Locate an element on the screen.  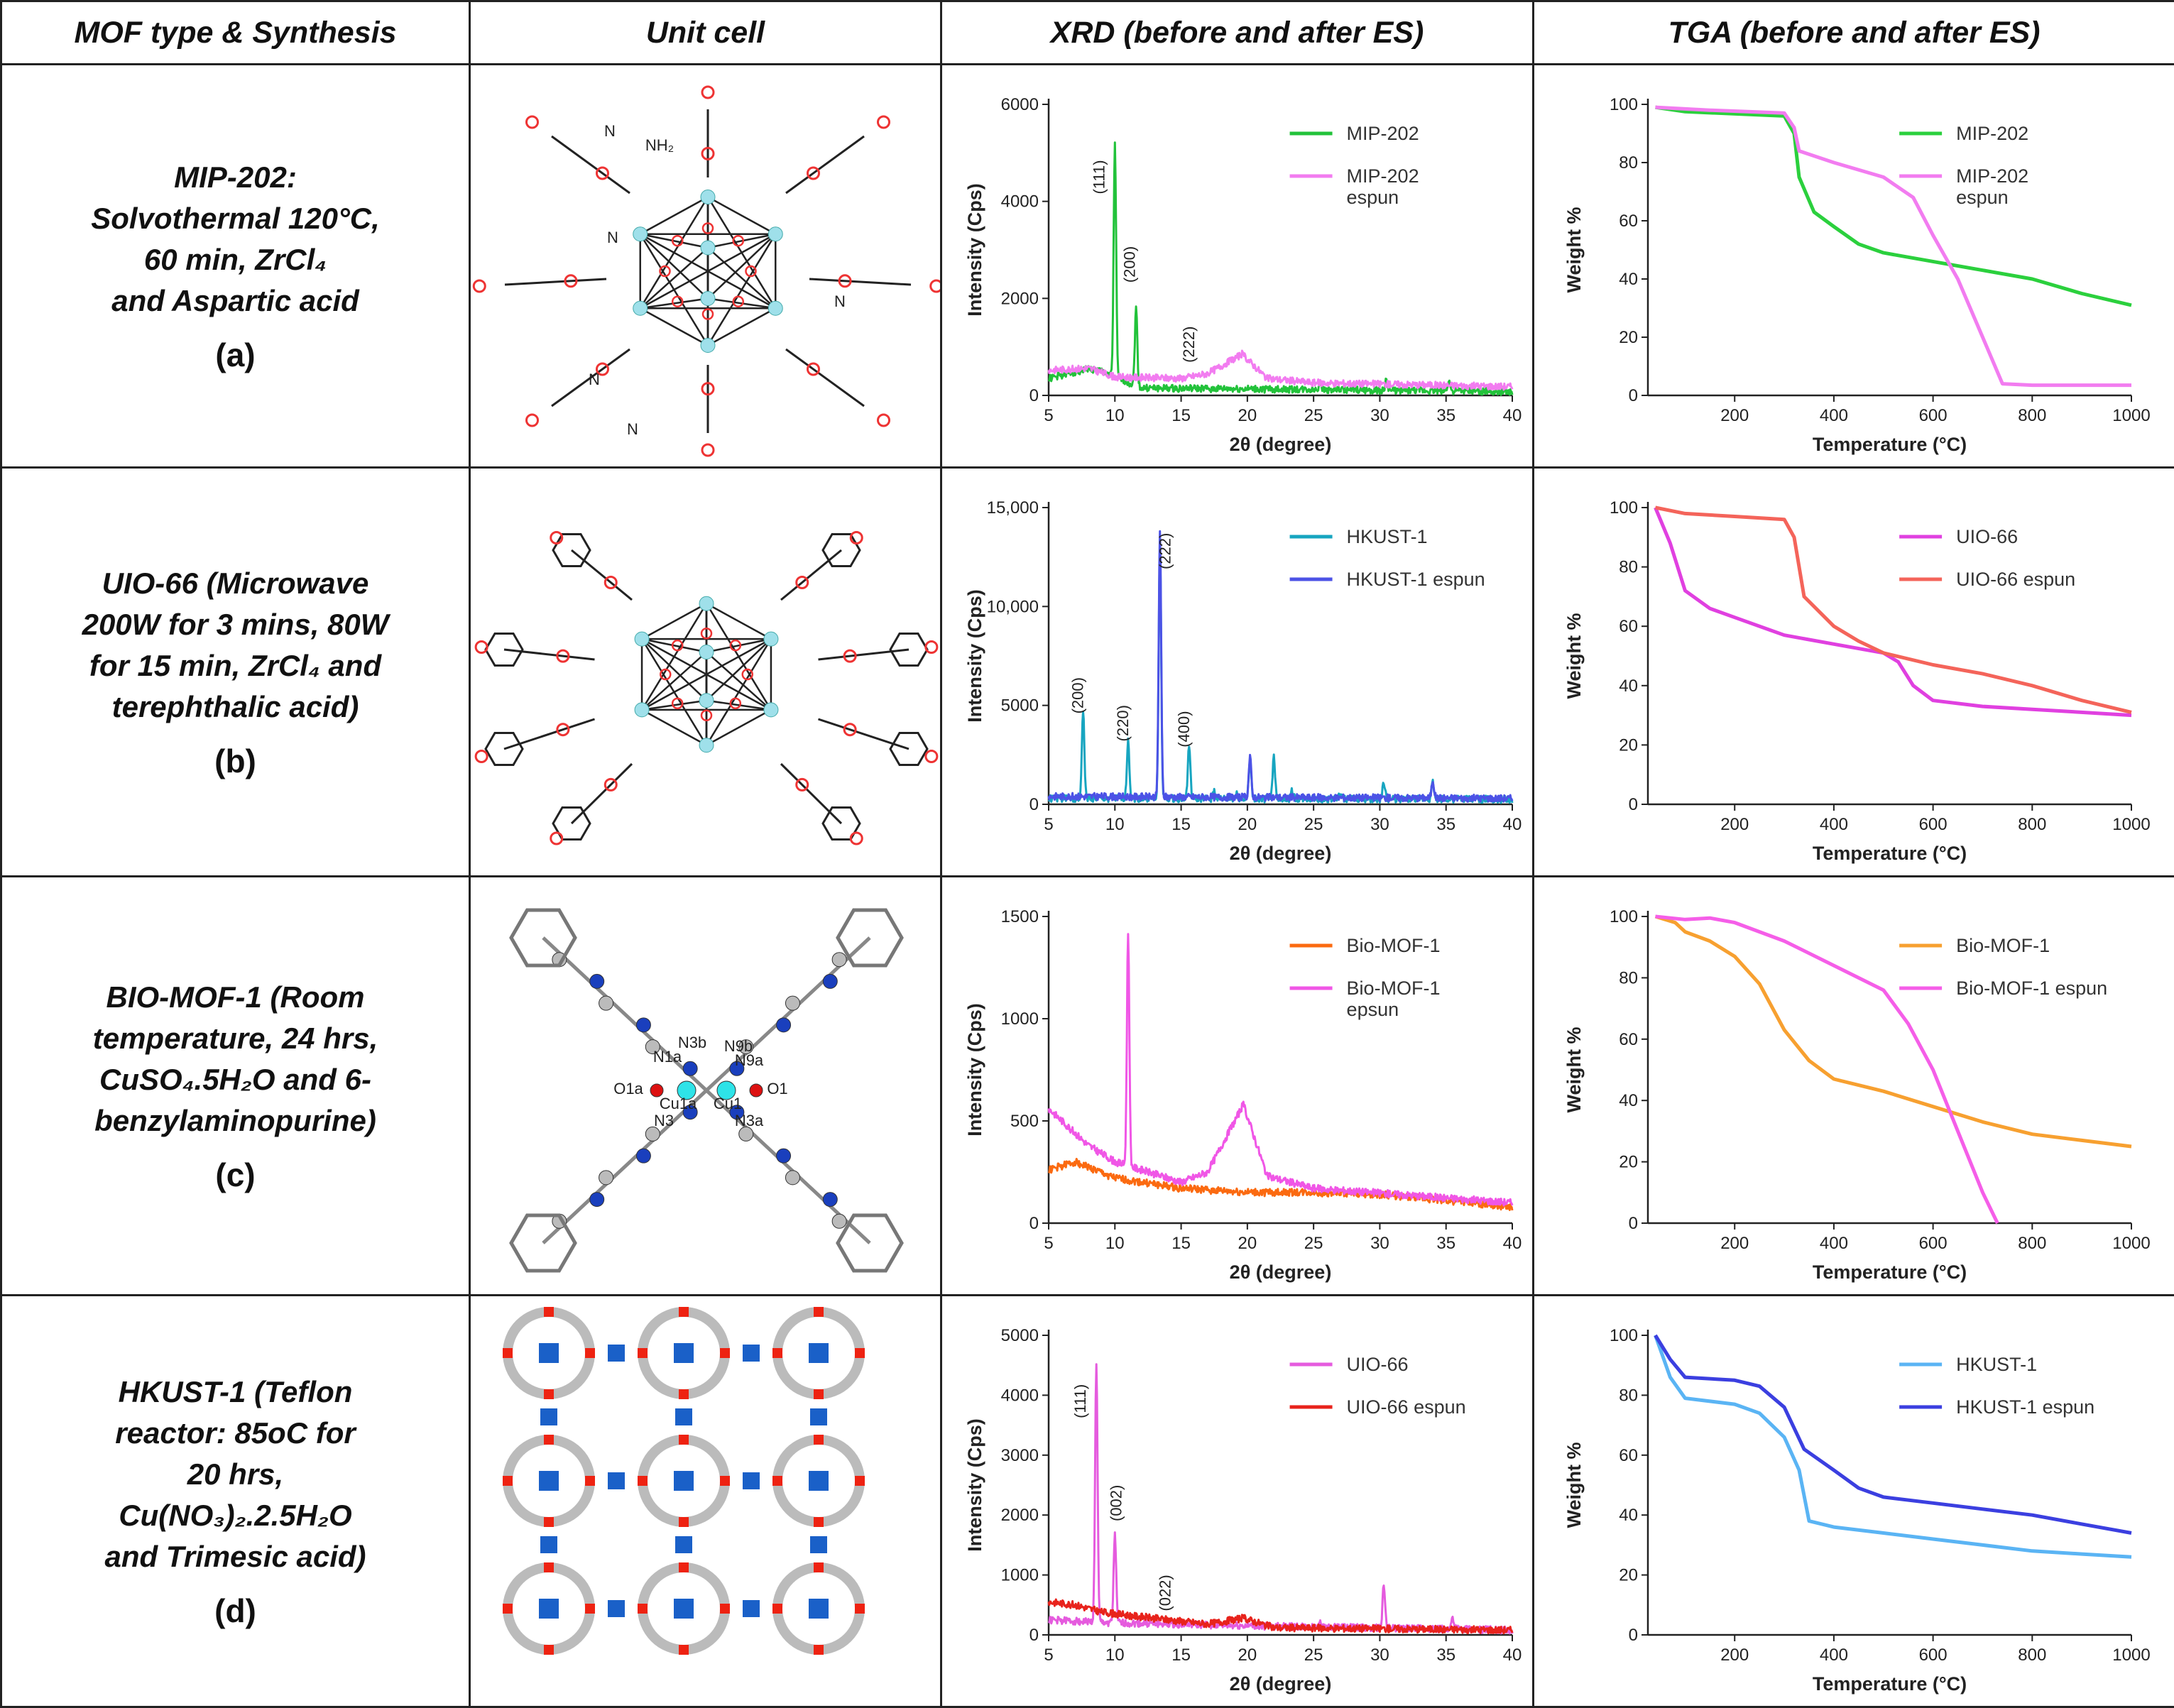
synthesis-line: 20 hrs, is located at coordinates (236, 1474).